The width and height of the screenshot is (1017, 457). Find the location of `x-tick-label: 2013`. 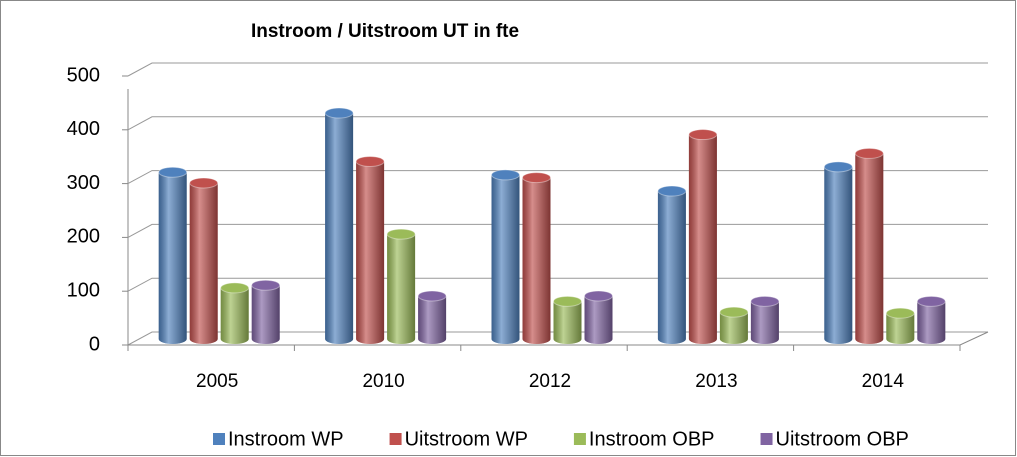

x-tick-label: 2013 is located at coordinates (716, 381).